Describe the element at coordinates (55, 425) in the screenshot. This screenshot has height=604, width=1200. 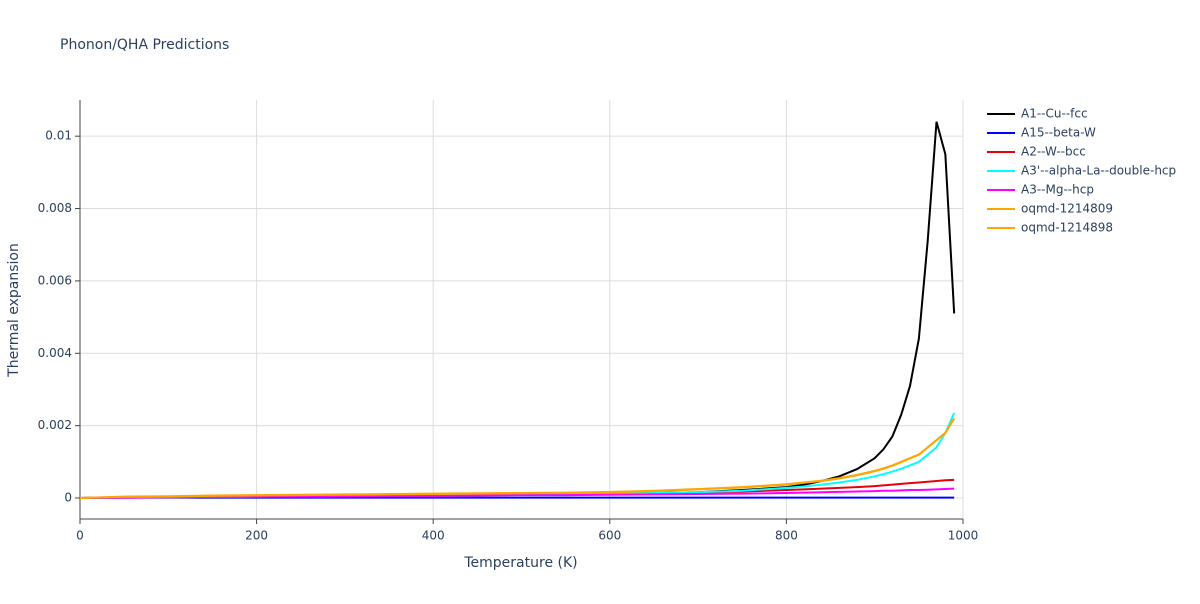
I see `y-tick-label: 0.002` at that location.